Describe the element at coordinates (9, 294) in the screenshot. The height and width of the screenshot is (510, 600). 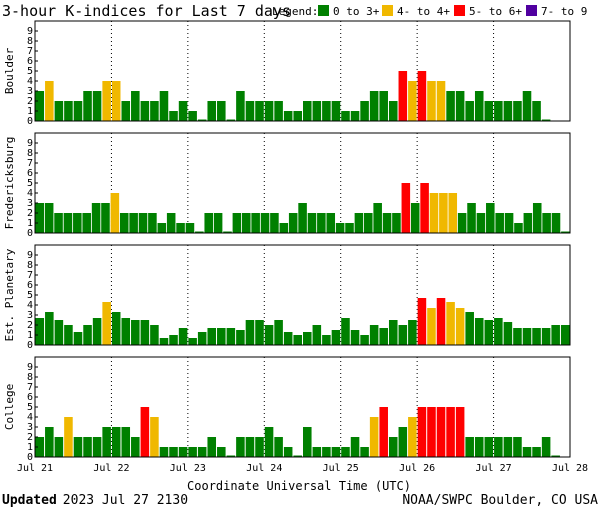
I see `panel-ylabel: Est. Planetary` at that location.